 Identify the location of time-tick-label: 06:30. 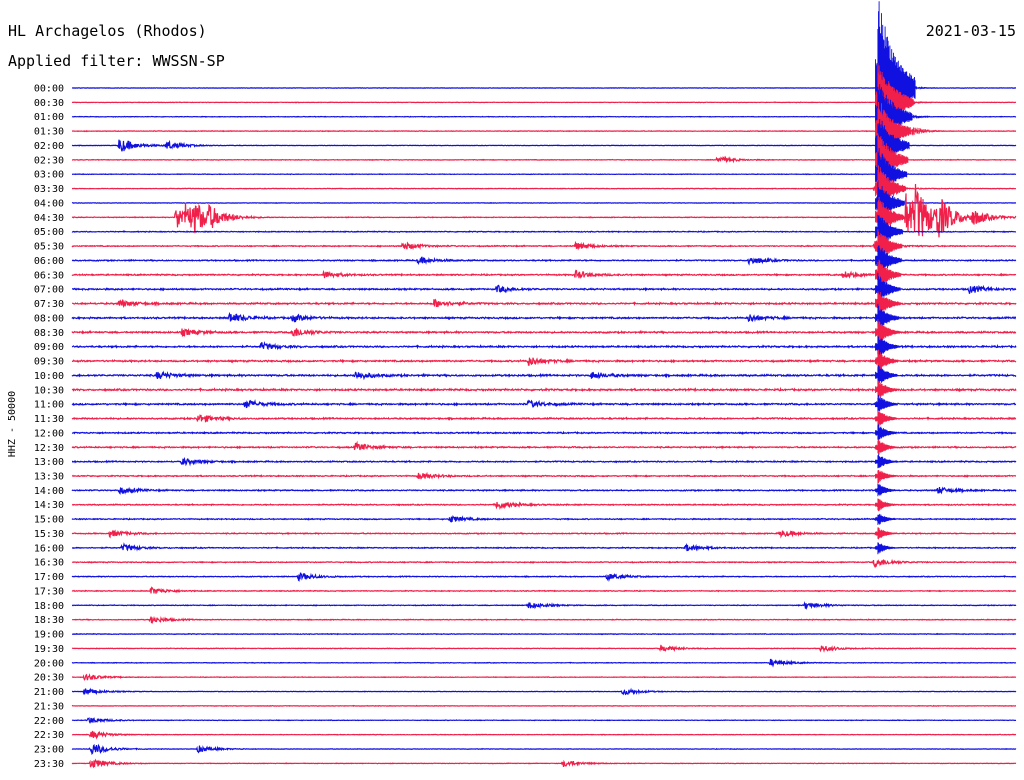
(49, 275).